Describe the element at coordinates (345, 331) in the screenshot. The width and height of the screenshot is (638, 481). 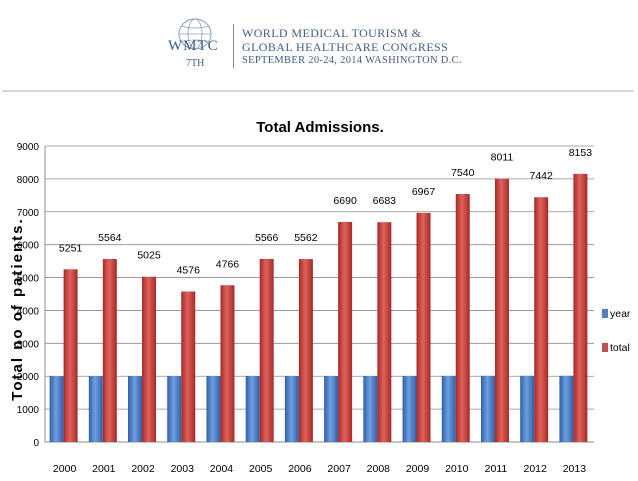
I see `bar-total-2007` at that location.